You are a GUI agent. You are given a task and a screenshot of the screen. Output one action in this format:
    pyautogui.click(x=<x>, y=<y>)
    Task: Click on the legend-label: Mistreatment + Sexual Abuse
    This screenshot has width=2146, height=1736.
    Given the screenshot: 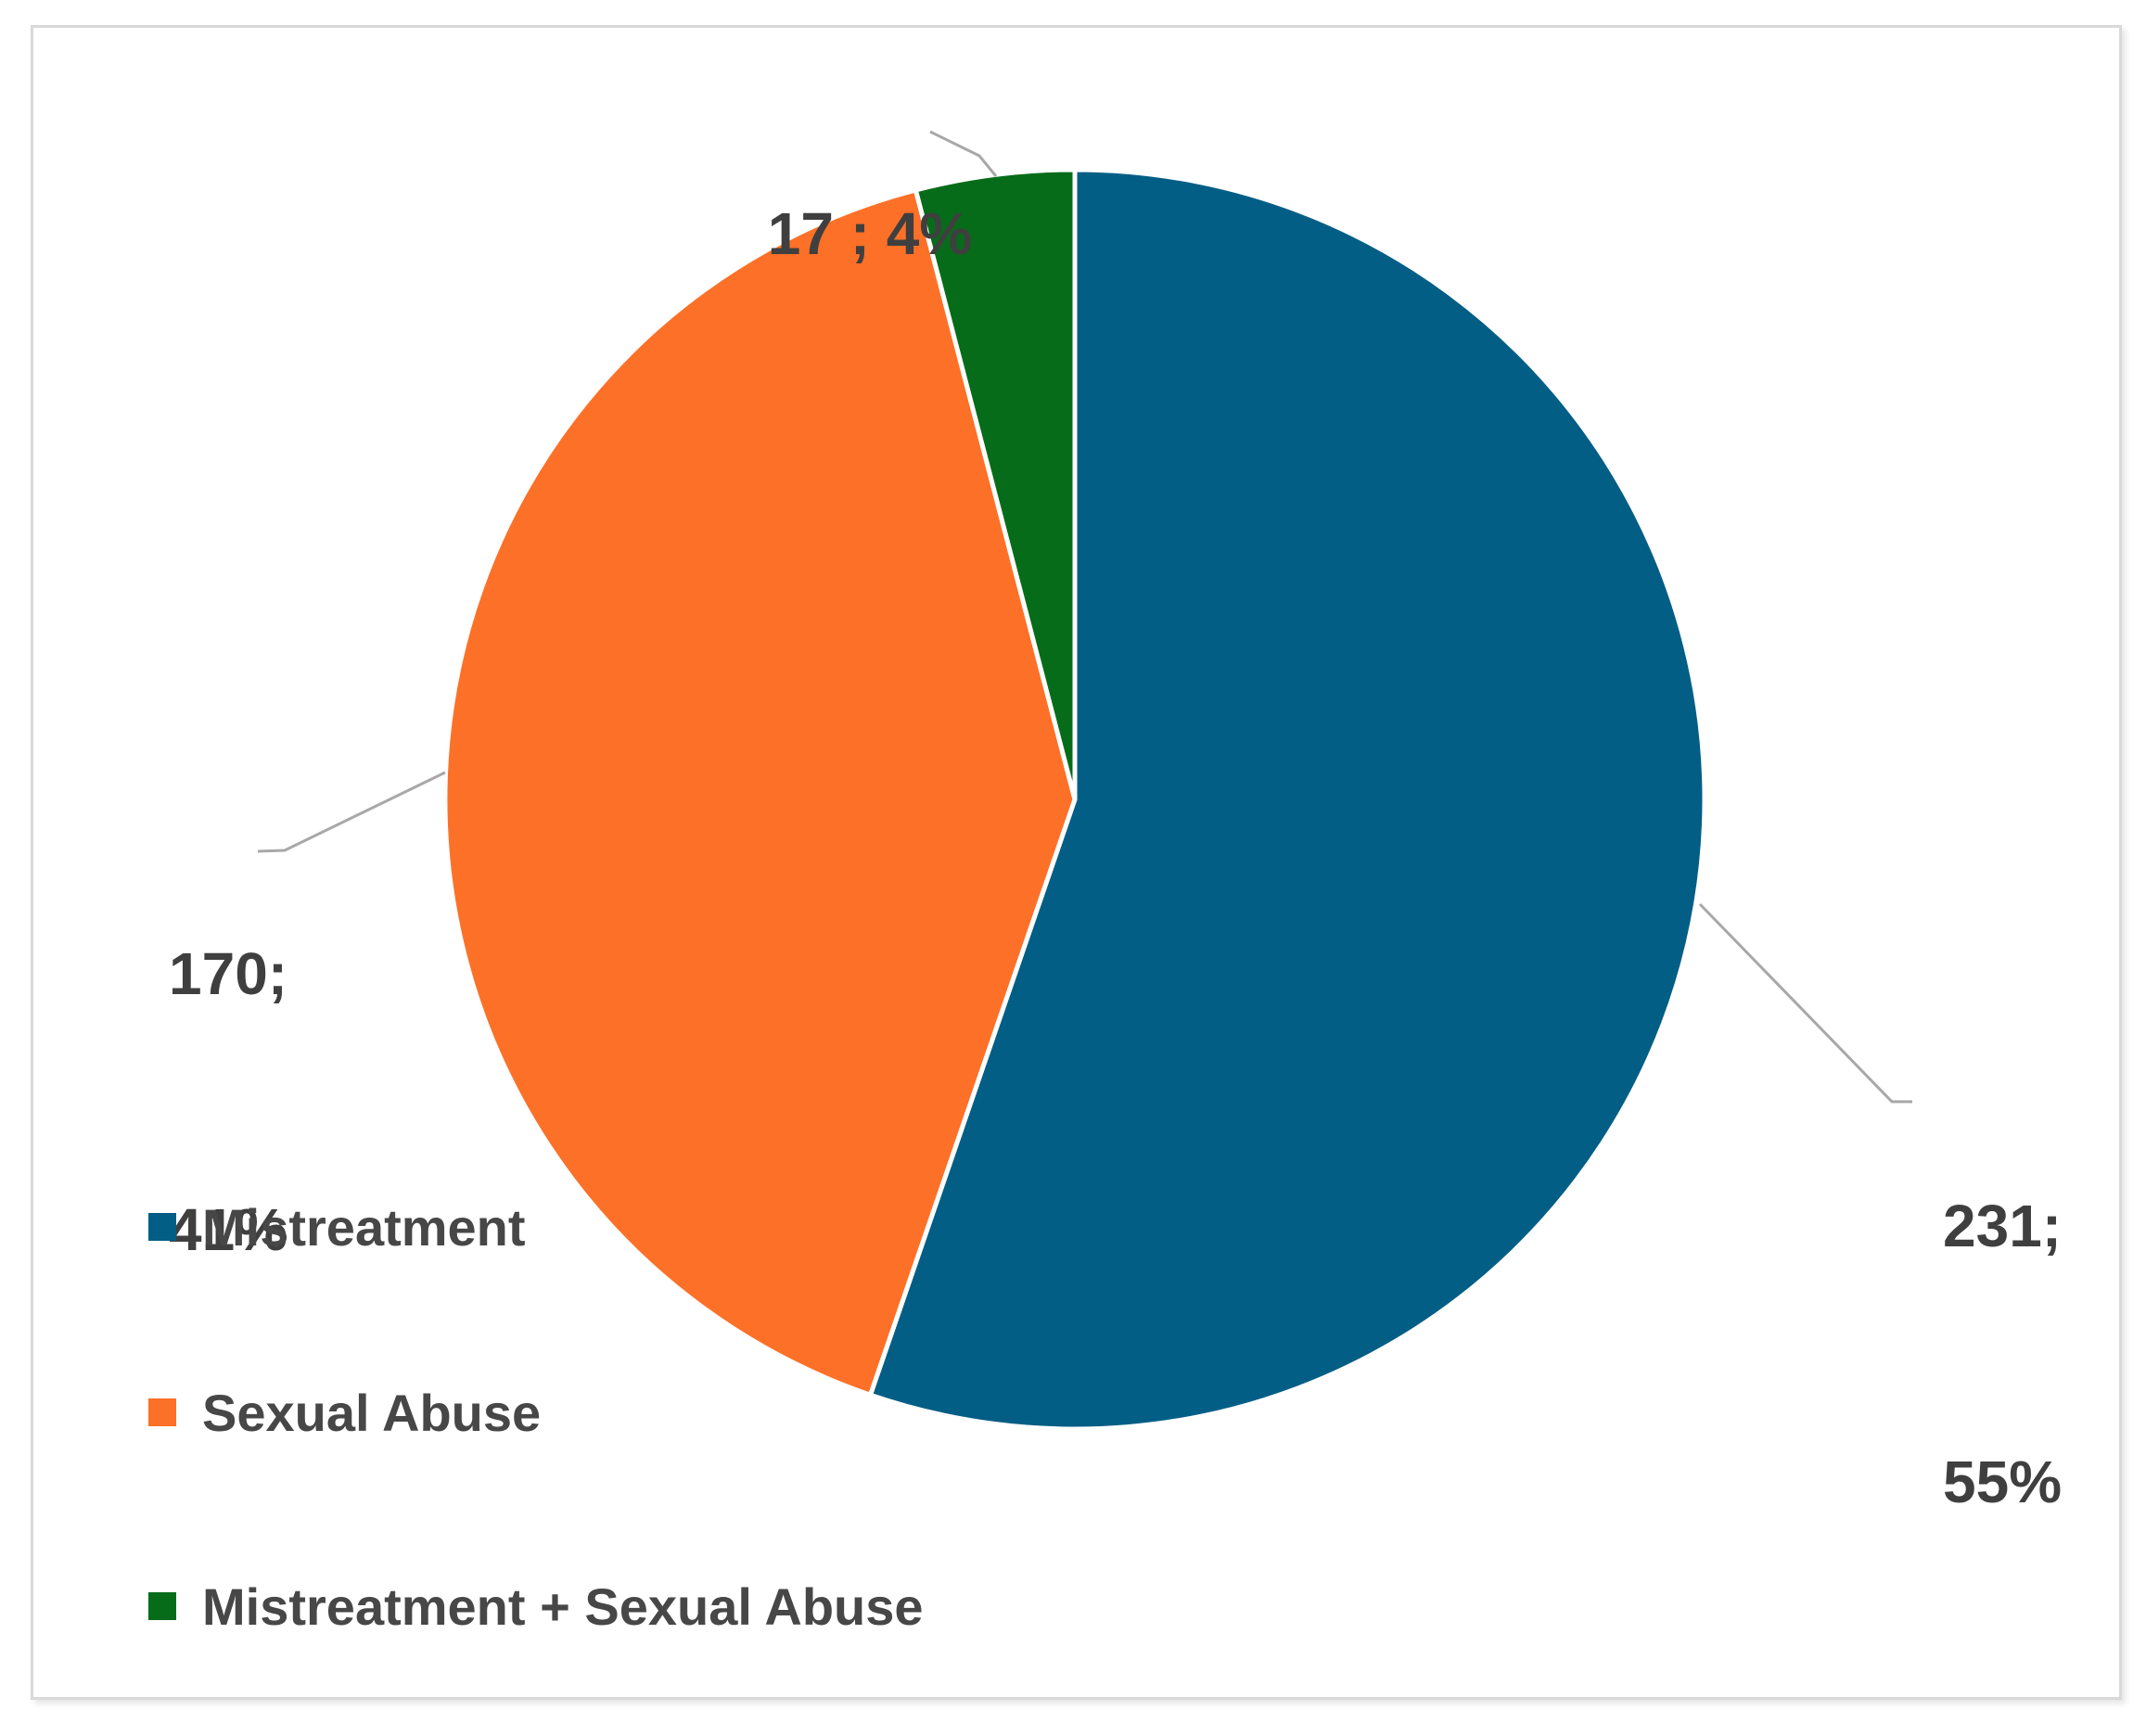 What is the action you would take?
    pyautogui.click(x=563, y=1606)
    